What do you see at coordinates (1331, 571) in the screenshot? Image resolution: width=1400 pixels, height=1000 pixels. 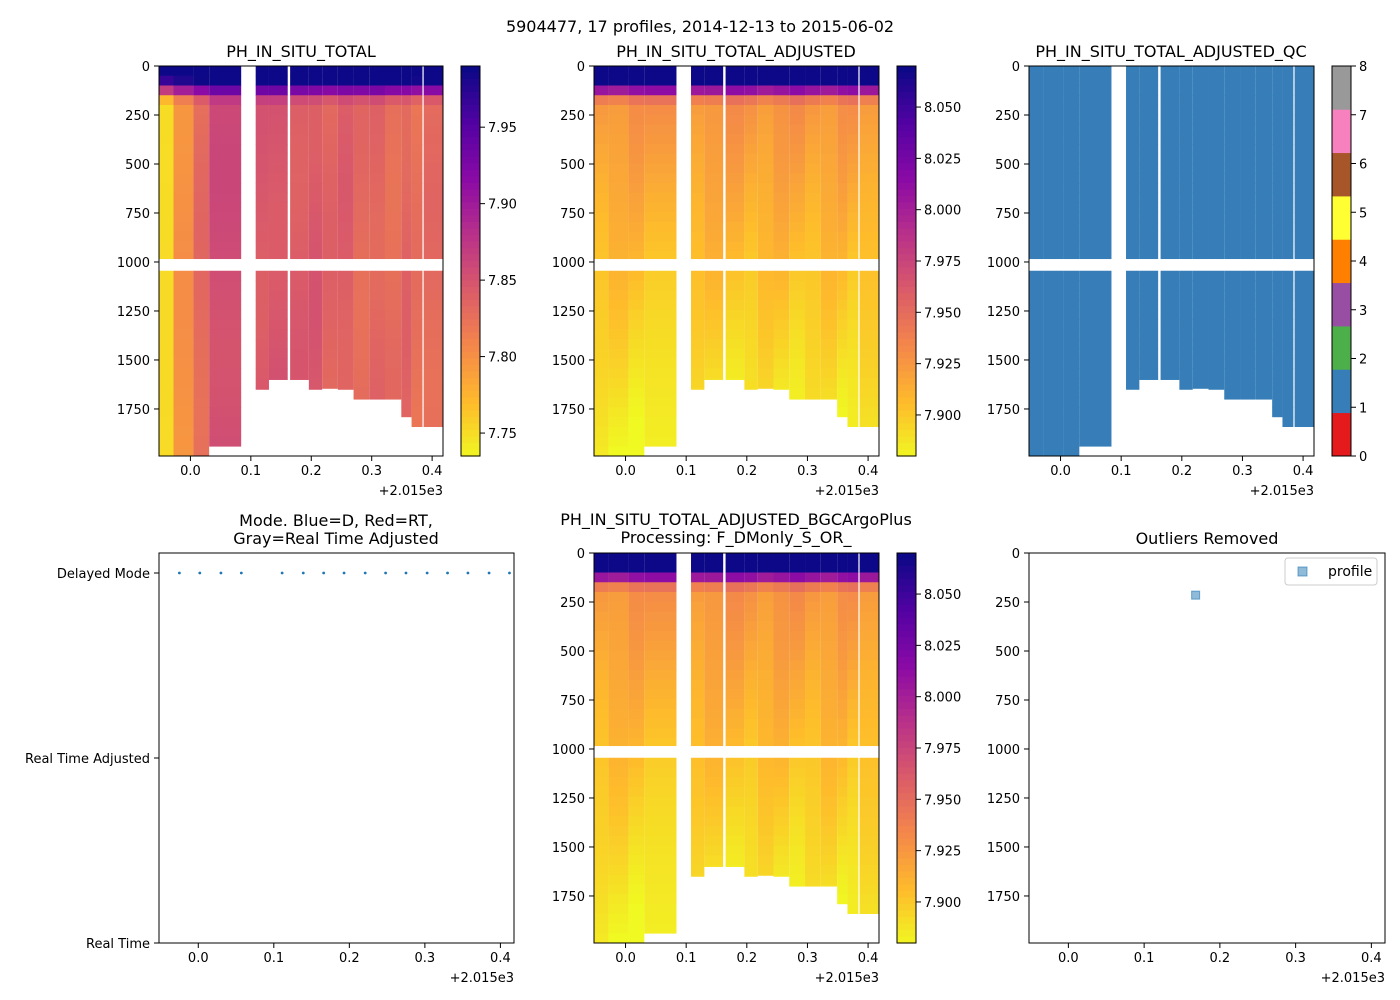 I see `legend-box` at bounding box center [1331, 571].